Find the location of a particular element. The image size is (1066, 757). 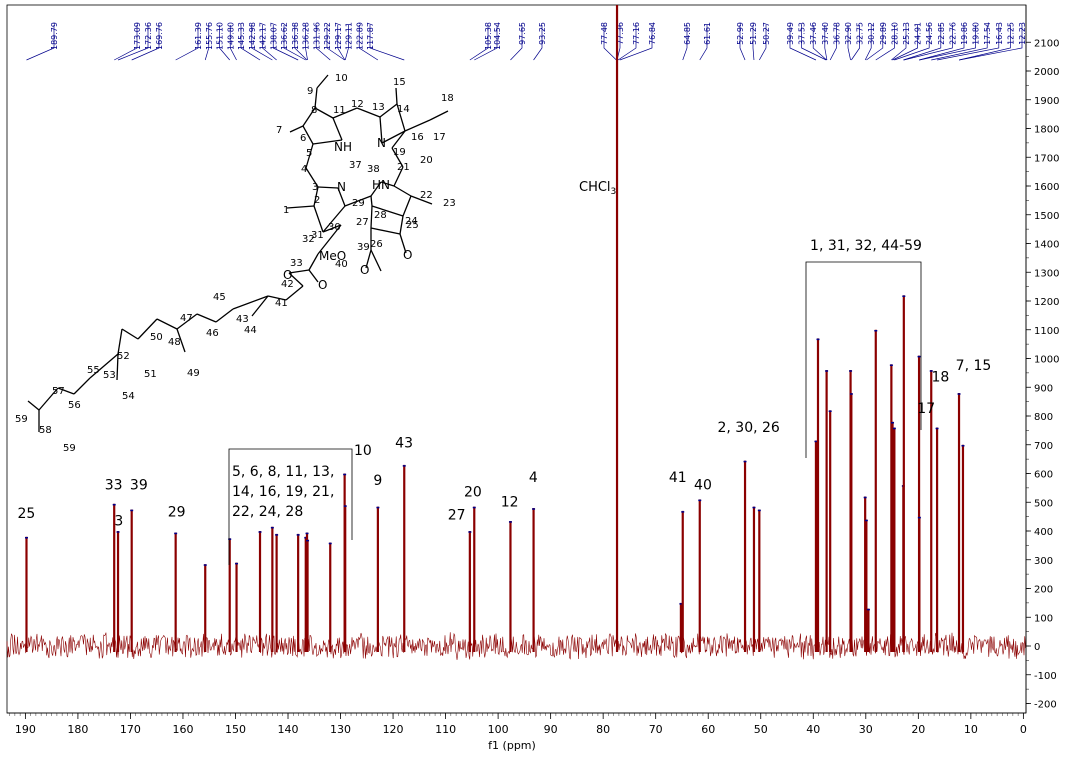

peak-shift-label: 93.25 is located at coordinates (542, 33).